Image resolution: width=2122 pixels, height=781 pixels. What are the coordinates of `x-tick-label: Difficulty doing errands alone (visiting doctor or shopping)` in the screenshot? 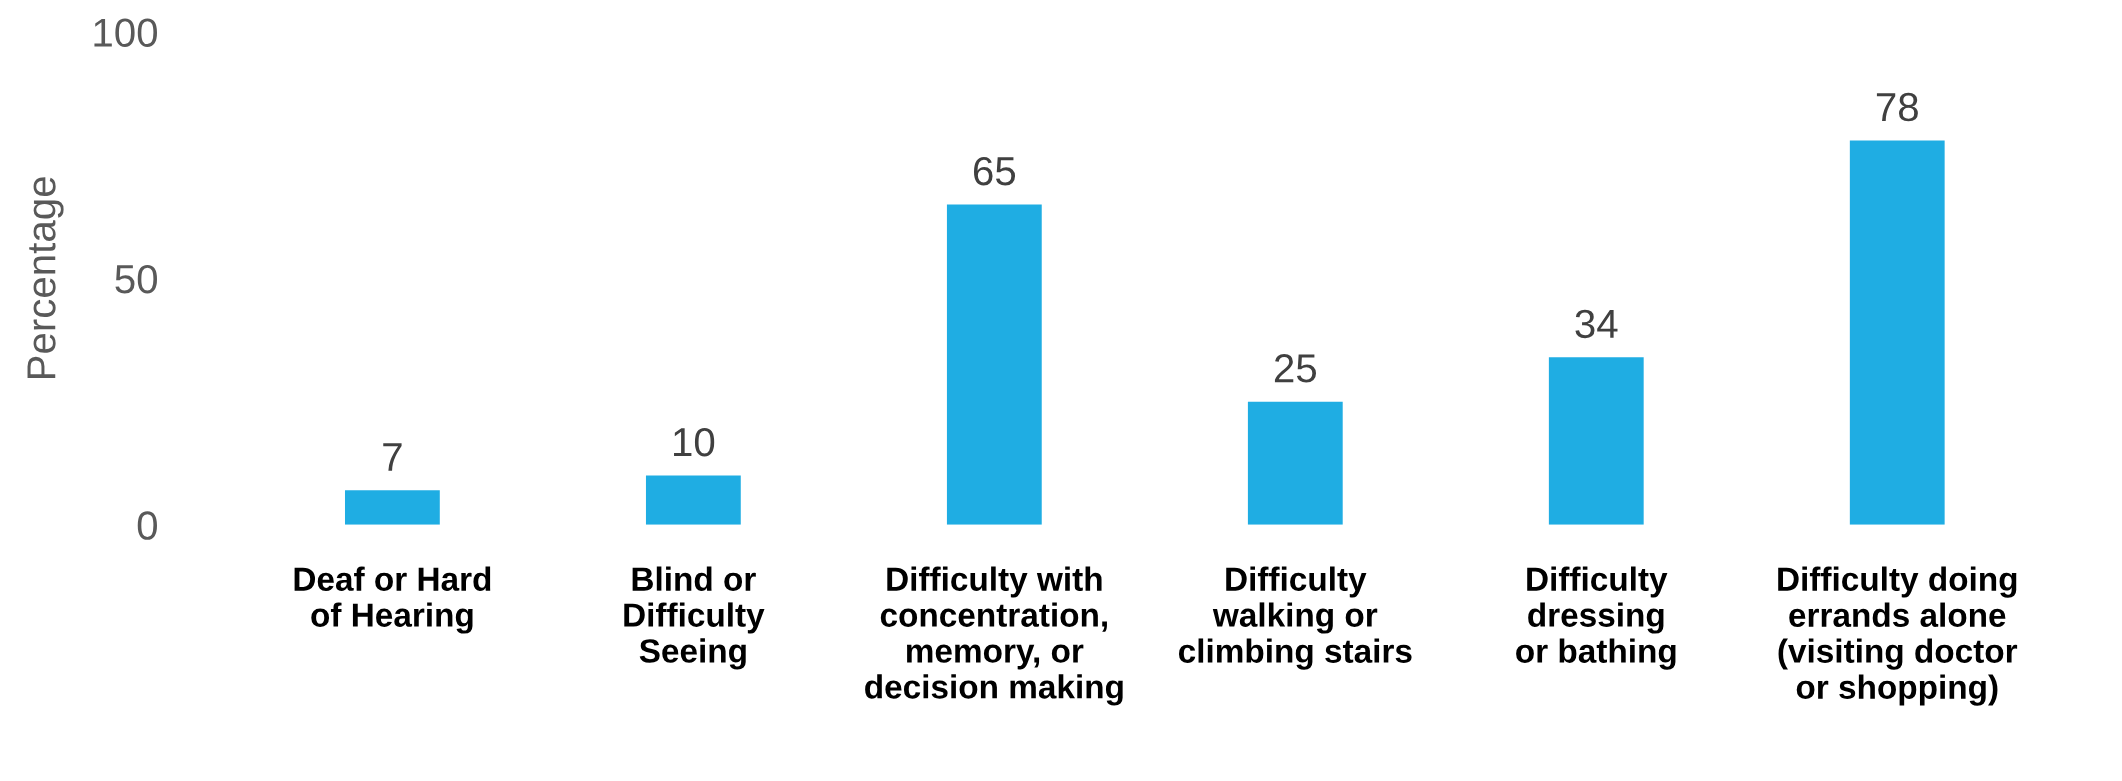 It's located at (1898, 636).